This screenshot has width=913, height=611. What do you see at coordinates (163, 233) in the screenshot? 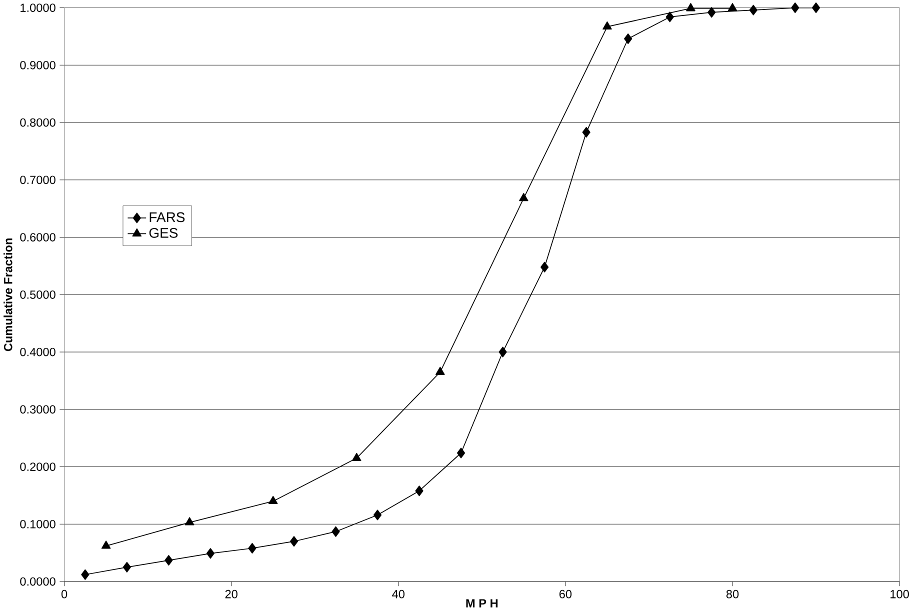
I see `legend-label: GES` at bounding box center [163, 233].